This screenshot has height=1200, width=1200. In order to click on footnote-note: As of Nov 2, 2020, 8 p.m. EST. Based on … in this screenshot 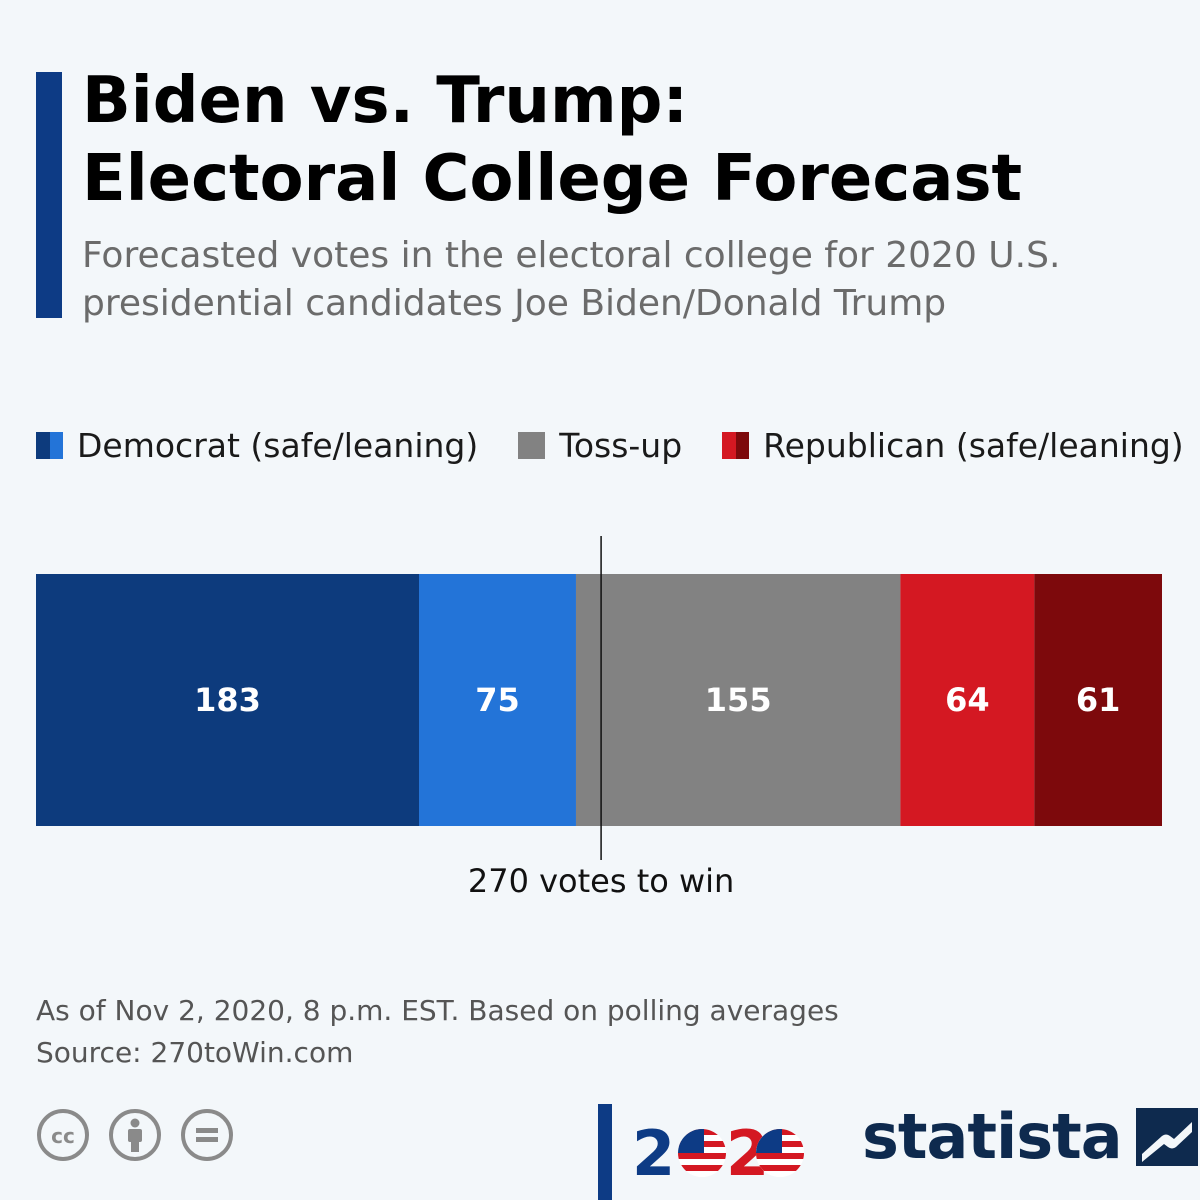, I will do `click(437, 1010)`.